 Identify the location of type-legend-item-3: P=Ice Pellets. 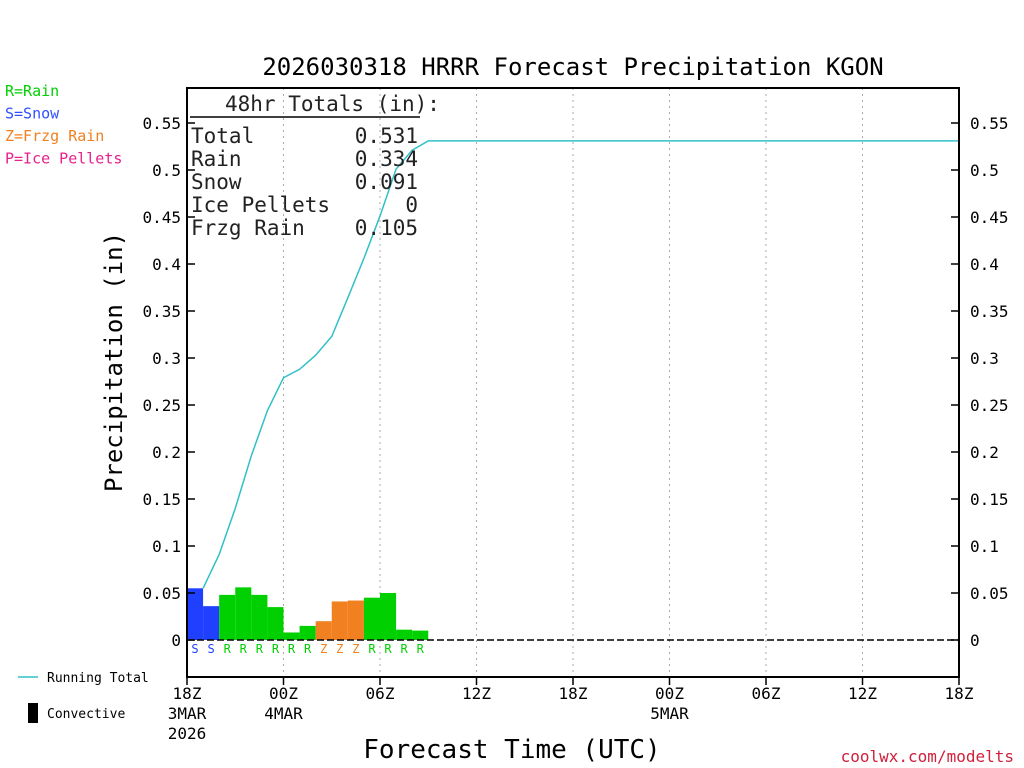
(63, 159).